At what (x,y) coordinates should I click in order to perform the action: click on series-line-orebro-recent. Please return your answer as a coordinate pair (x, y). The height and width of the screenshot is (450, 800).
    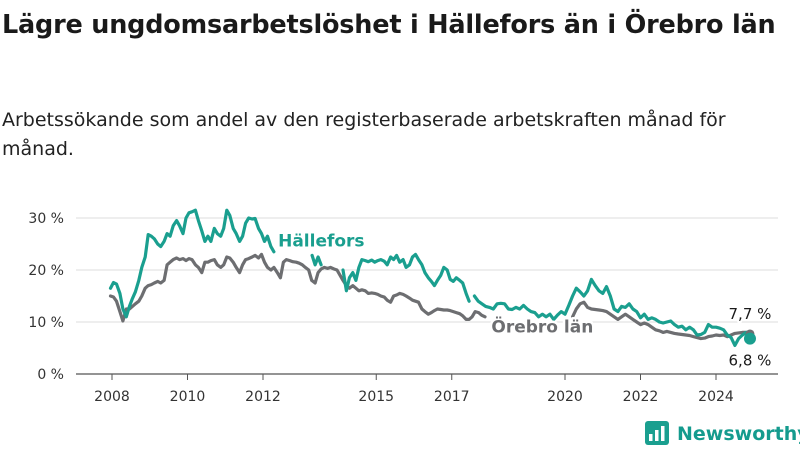
    Looking at the image, I should click on (661, 320).